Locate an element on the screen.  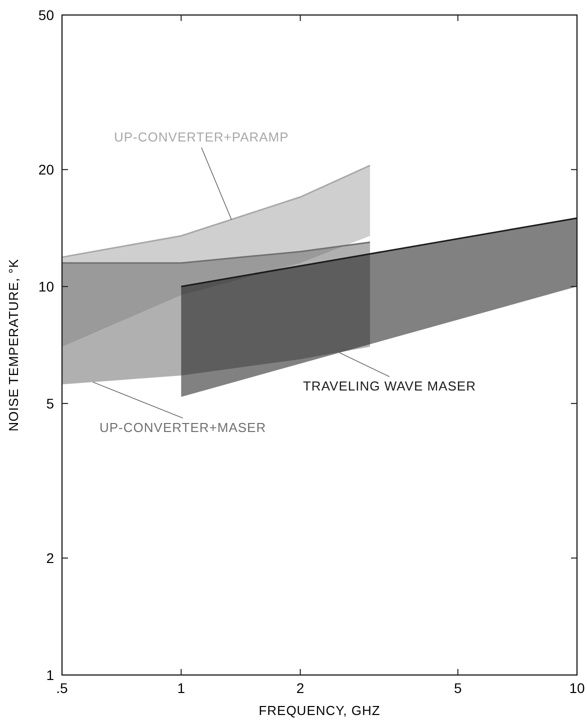
text: TRAVELING WAVE MASER is located at coordinates (389, 386).